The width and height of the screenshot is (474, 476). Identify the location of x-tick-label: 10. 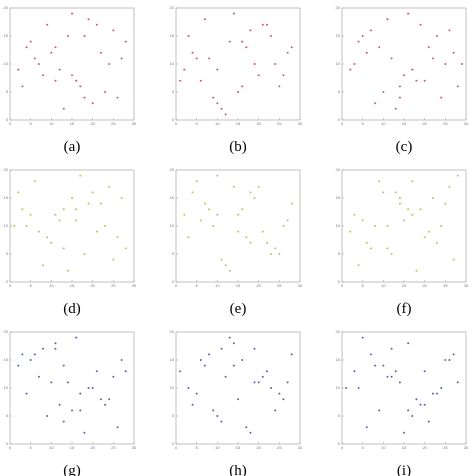
(383, 285).